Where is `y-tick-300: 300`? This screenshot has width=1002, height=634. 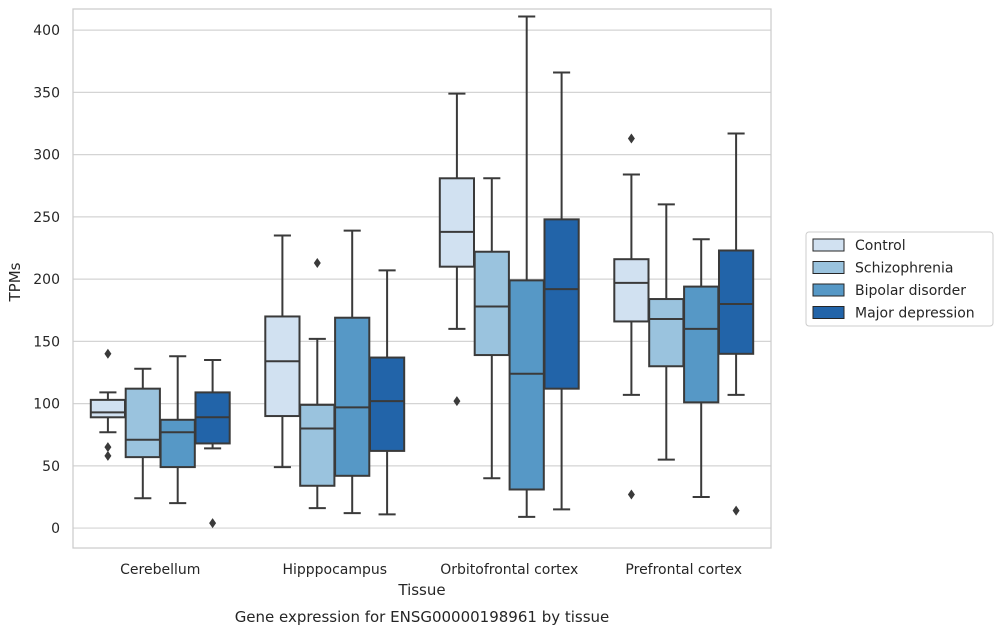
y-tick-300: 300 is located at coordinates (46, 156).